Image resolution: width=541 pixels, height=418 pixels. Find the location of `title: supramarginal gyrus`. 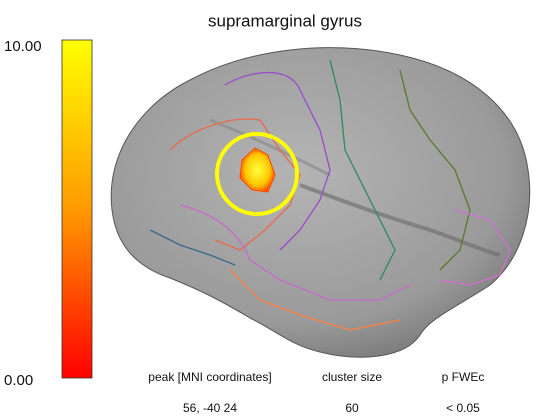

title: supramarginal gyrus is located at coordinates (285, 20).